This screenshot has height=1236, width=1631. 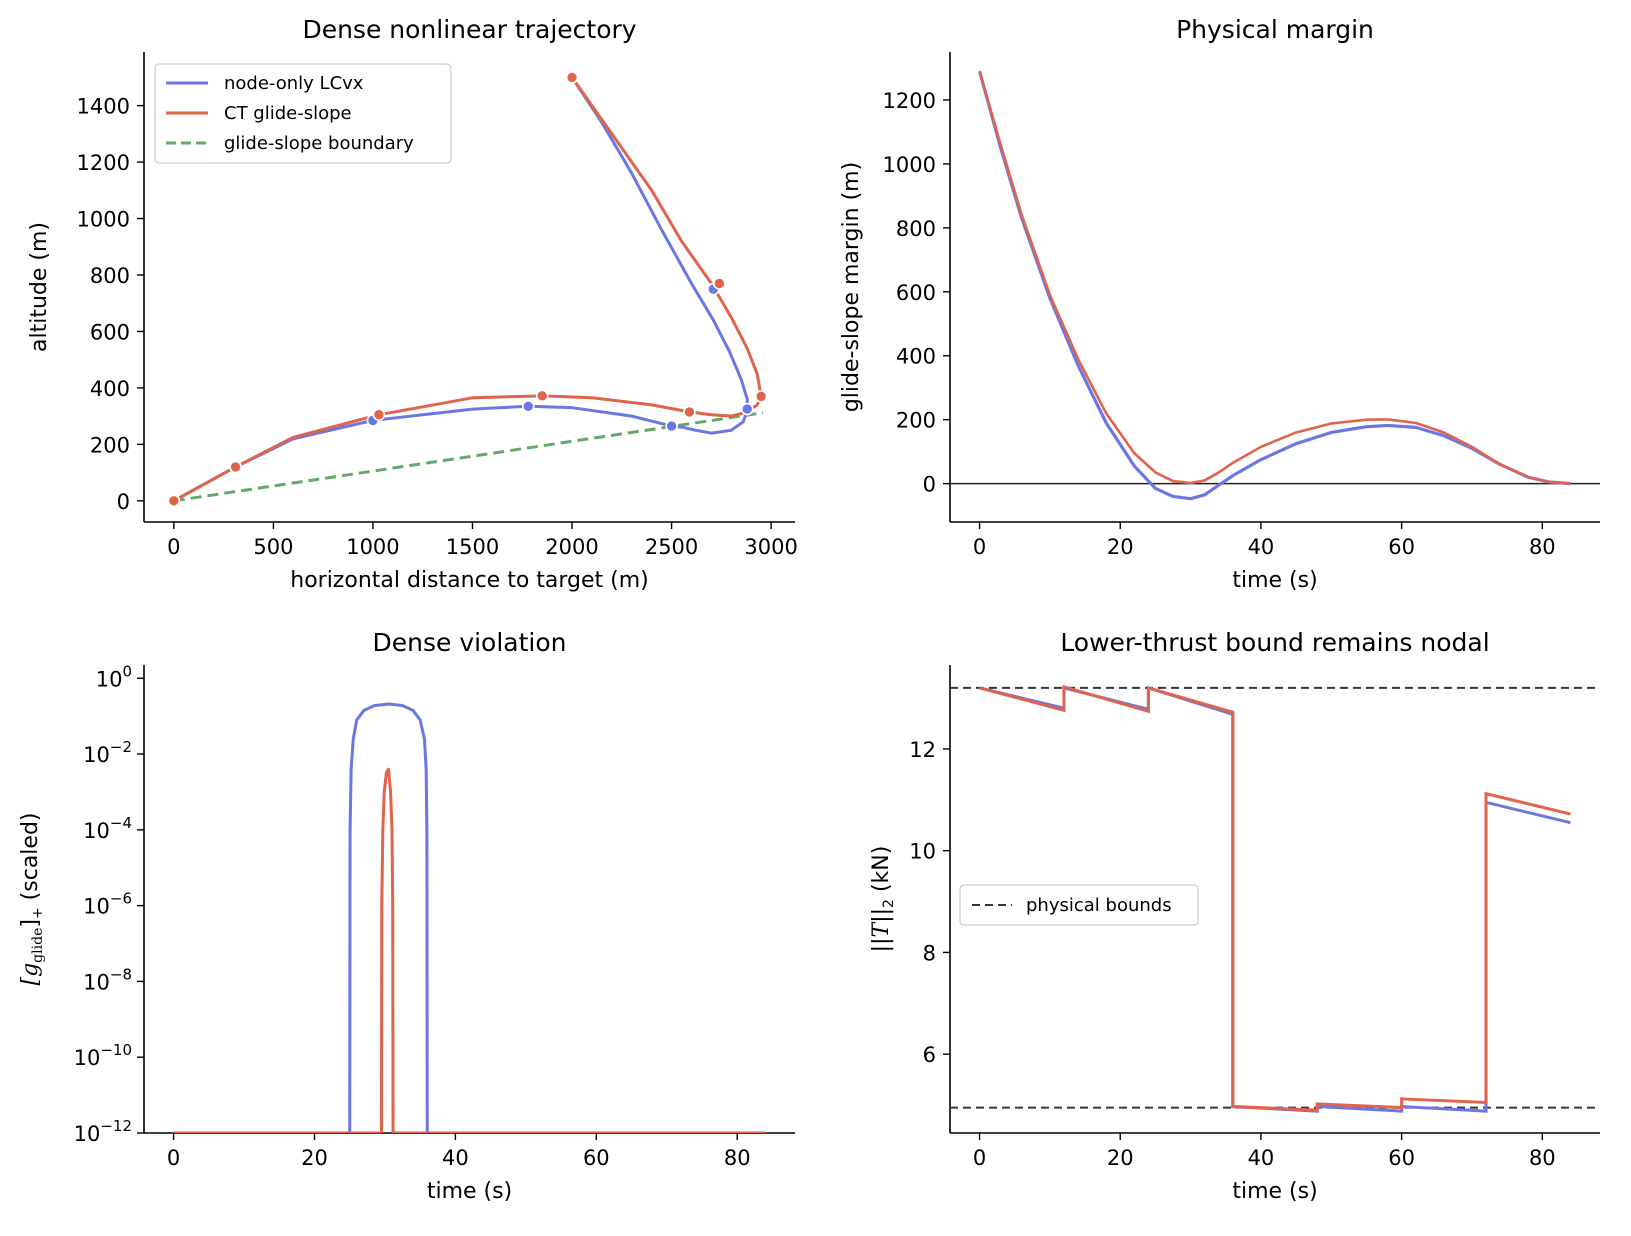 What do you see at coordinates (103, 107) in the screenshot?
I see `y-tick-label: 1400` at bounding box center [103, 107].